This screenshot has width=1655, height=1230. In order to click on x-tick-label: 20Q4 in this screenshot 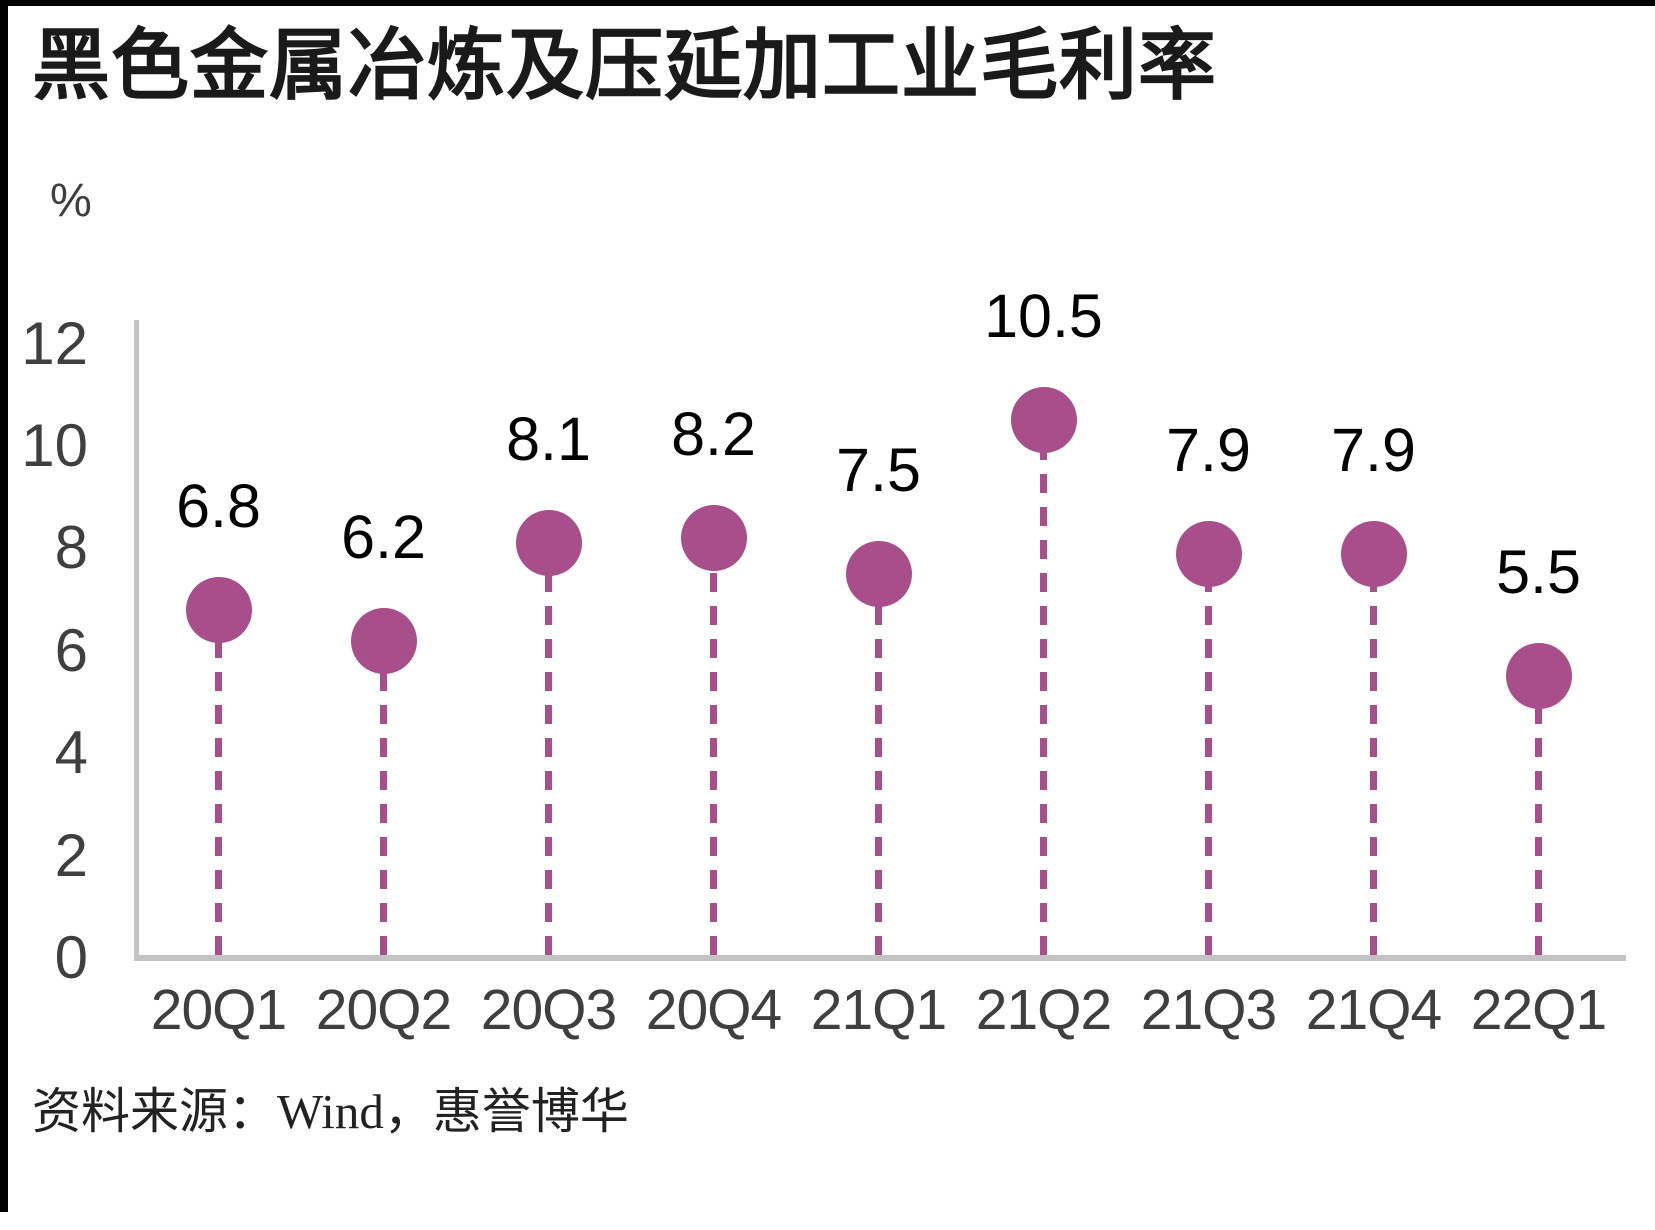, I will do `click(713, 1010)`.